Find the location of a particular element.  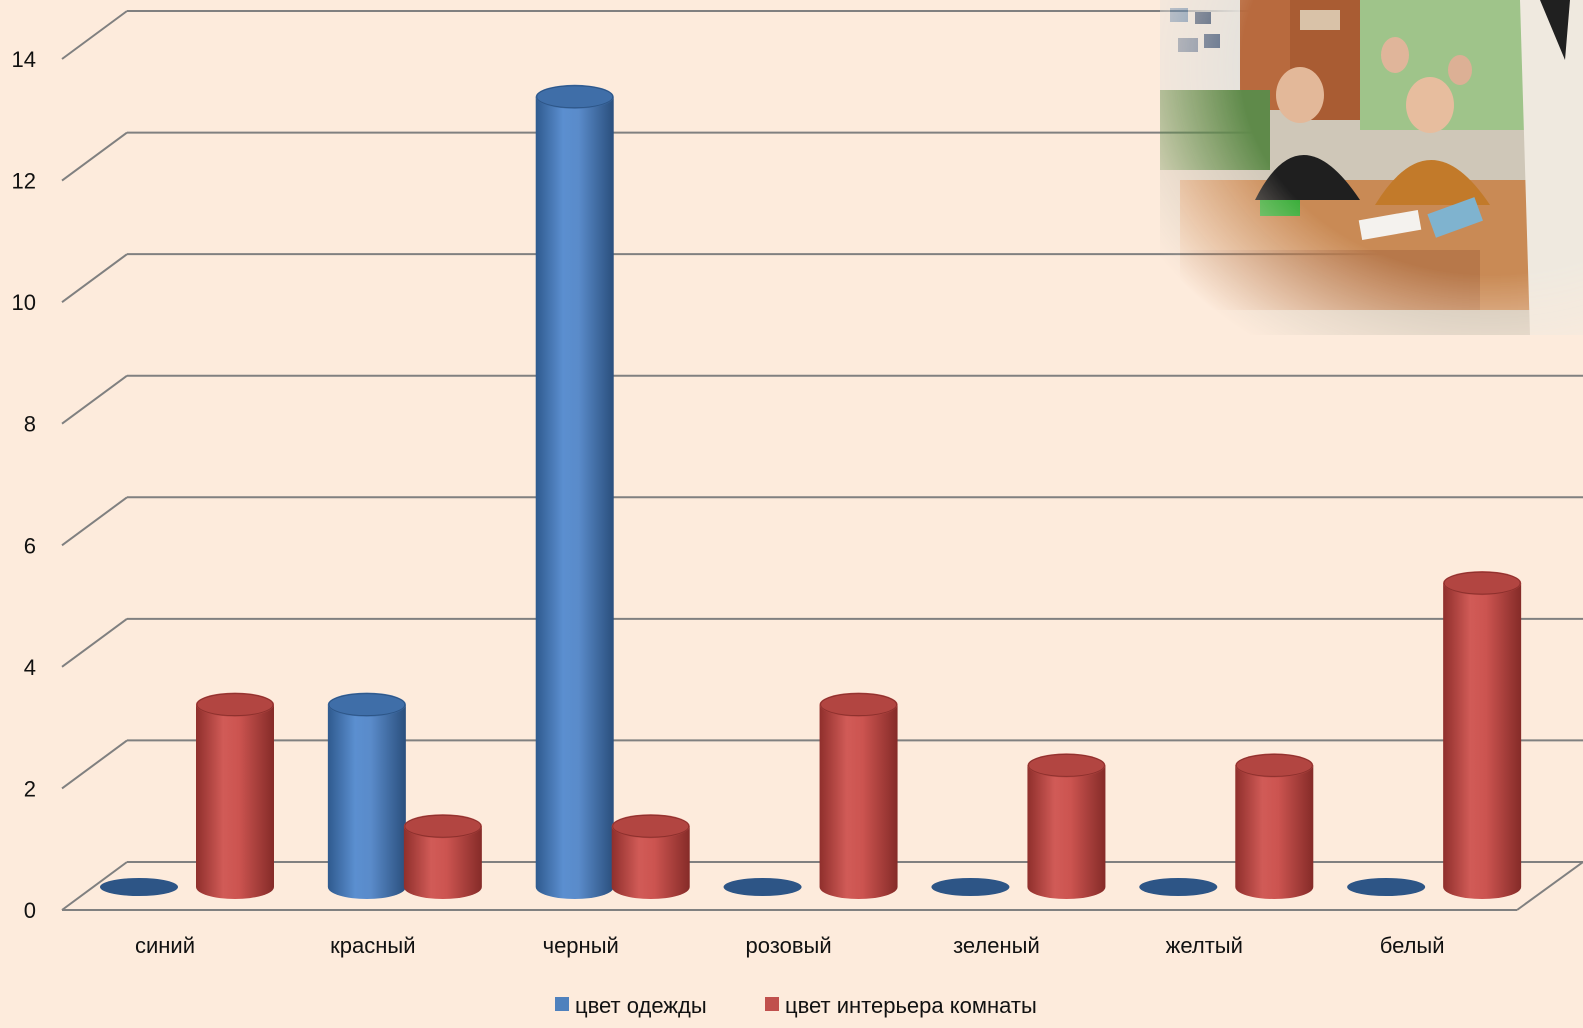

legend-item: цвет одежды is located at coordinates (631, 1005).